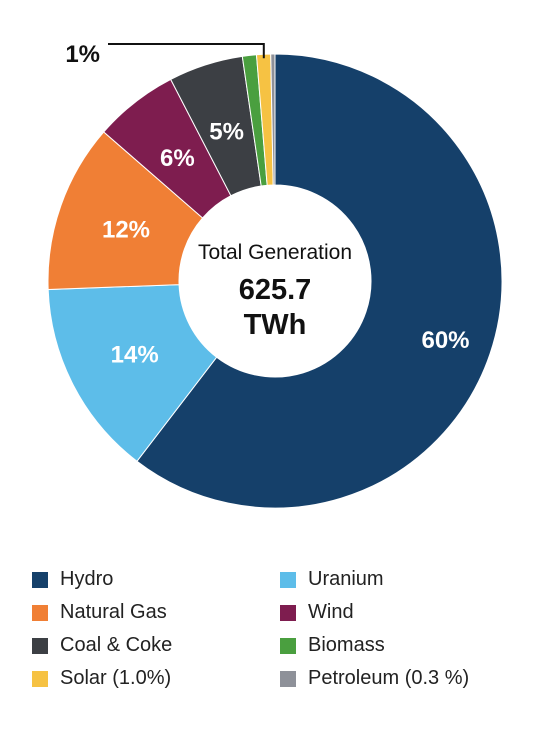  What do you see at coordinates (226, 132) in the screenshot?
I see `slice-label-coal-coke: 5%` at bounding box center [226, 132].